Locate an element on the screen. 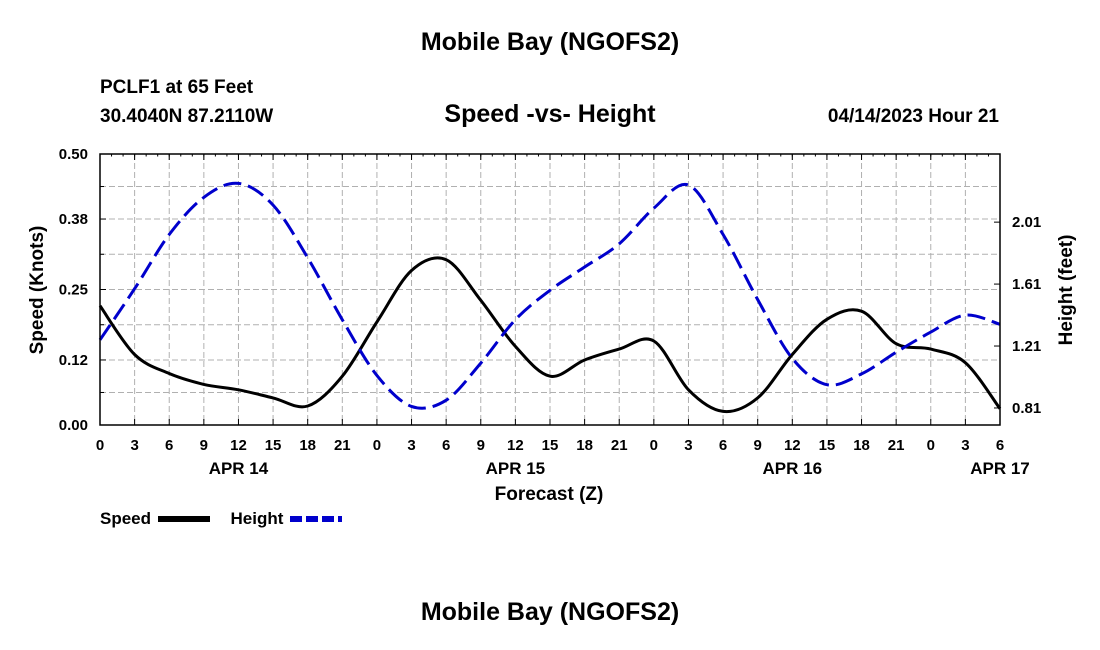 The image size is (1100, 650). y2-tick-label: 0.81 is located at coordinates (1026, 408).